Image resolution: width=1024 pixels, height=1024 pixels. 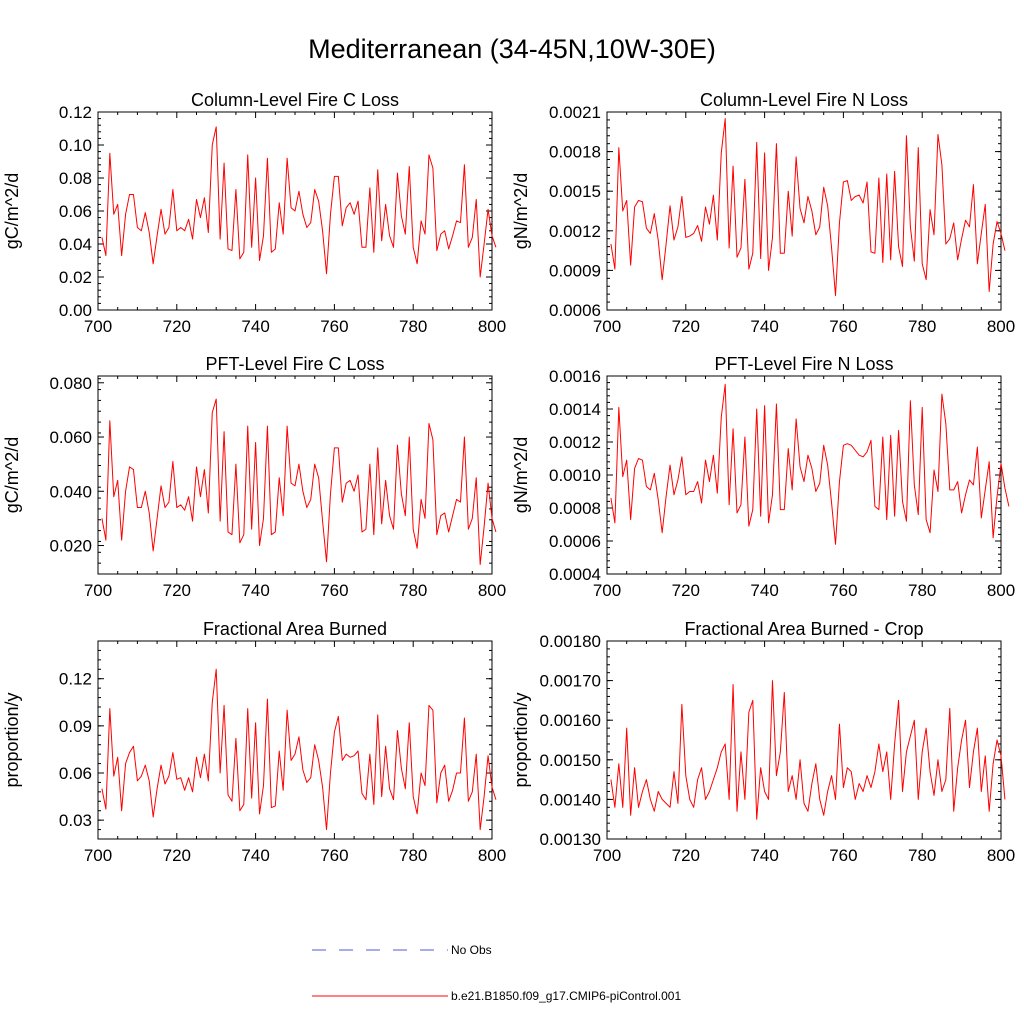 I want to click on y-tick-label: 0.00170, so click(x=570, y=681).